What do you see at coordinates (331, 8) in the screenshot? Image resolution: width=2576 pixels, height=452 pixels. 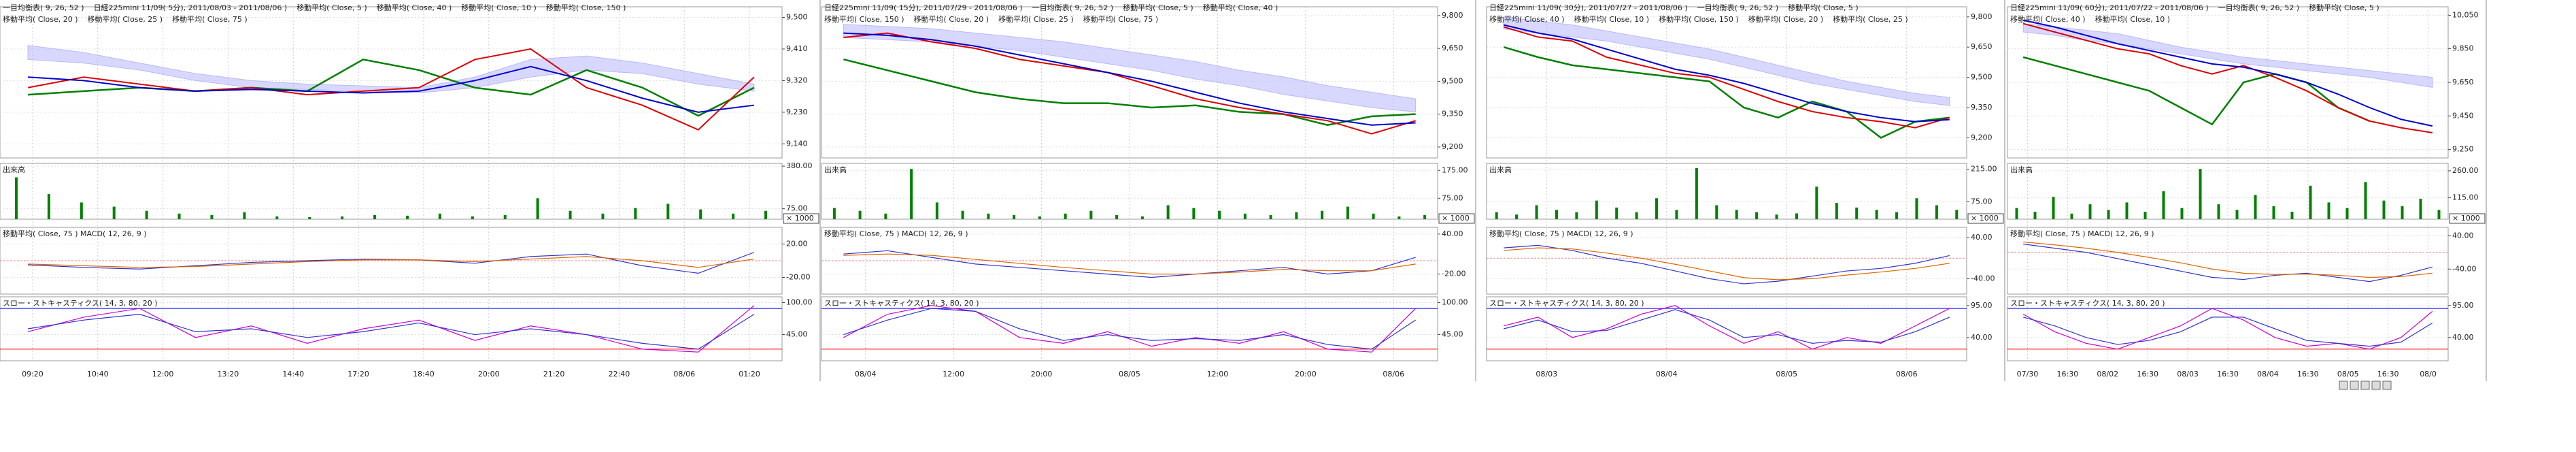 I see `legend-entry: 移動平均( Close, 5 )` at bounding box center [331, 8].